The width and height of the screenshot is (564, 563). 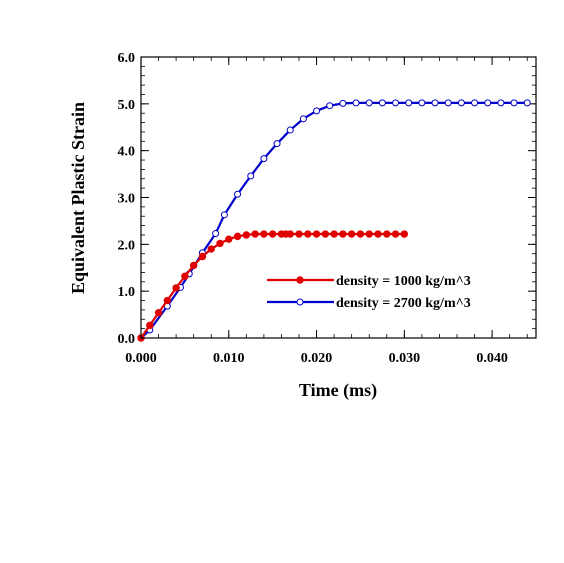 What do you see at coordinates (127, 199) in the screenshot?
I see `y-tick-label: 3.0` at bounding box center [127, 199].